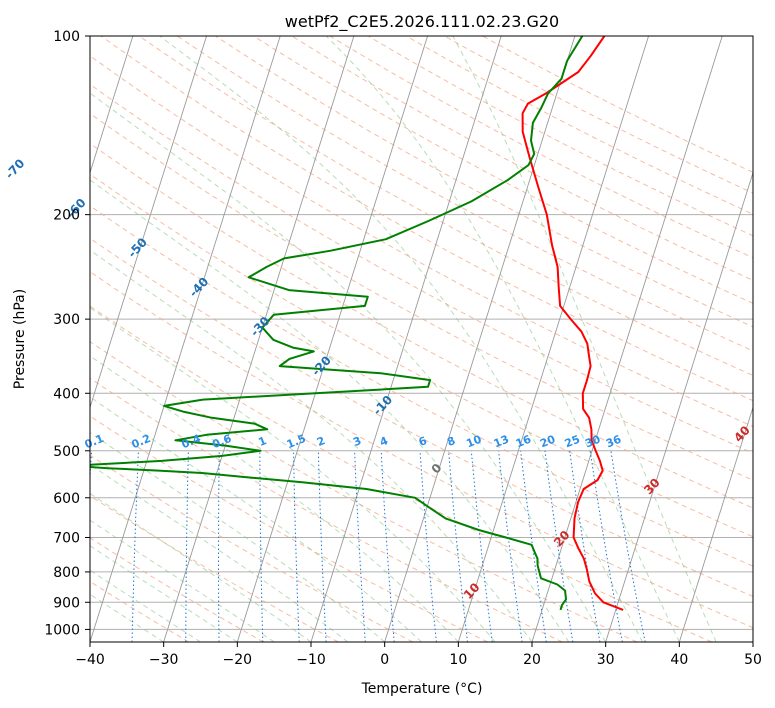  What do you see at coordinates (263, 441) in the screenshot?
I see `mixing-ratio-label: 1` at bounding box center [263, 441].